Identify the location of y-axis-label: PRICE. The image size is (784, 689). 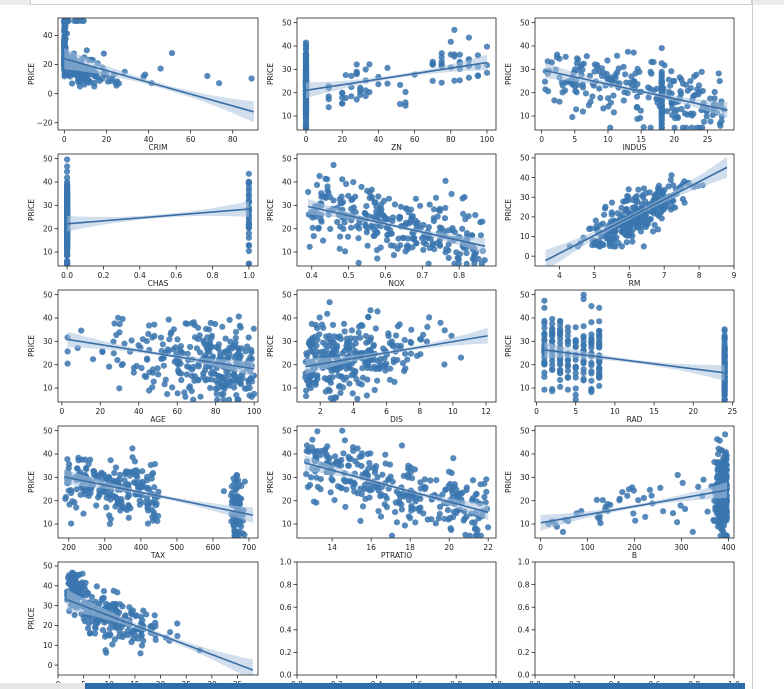
(270, 482).